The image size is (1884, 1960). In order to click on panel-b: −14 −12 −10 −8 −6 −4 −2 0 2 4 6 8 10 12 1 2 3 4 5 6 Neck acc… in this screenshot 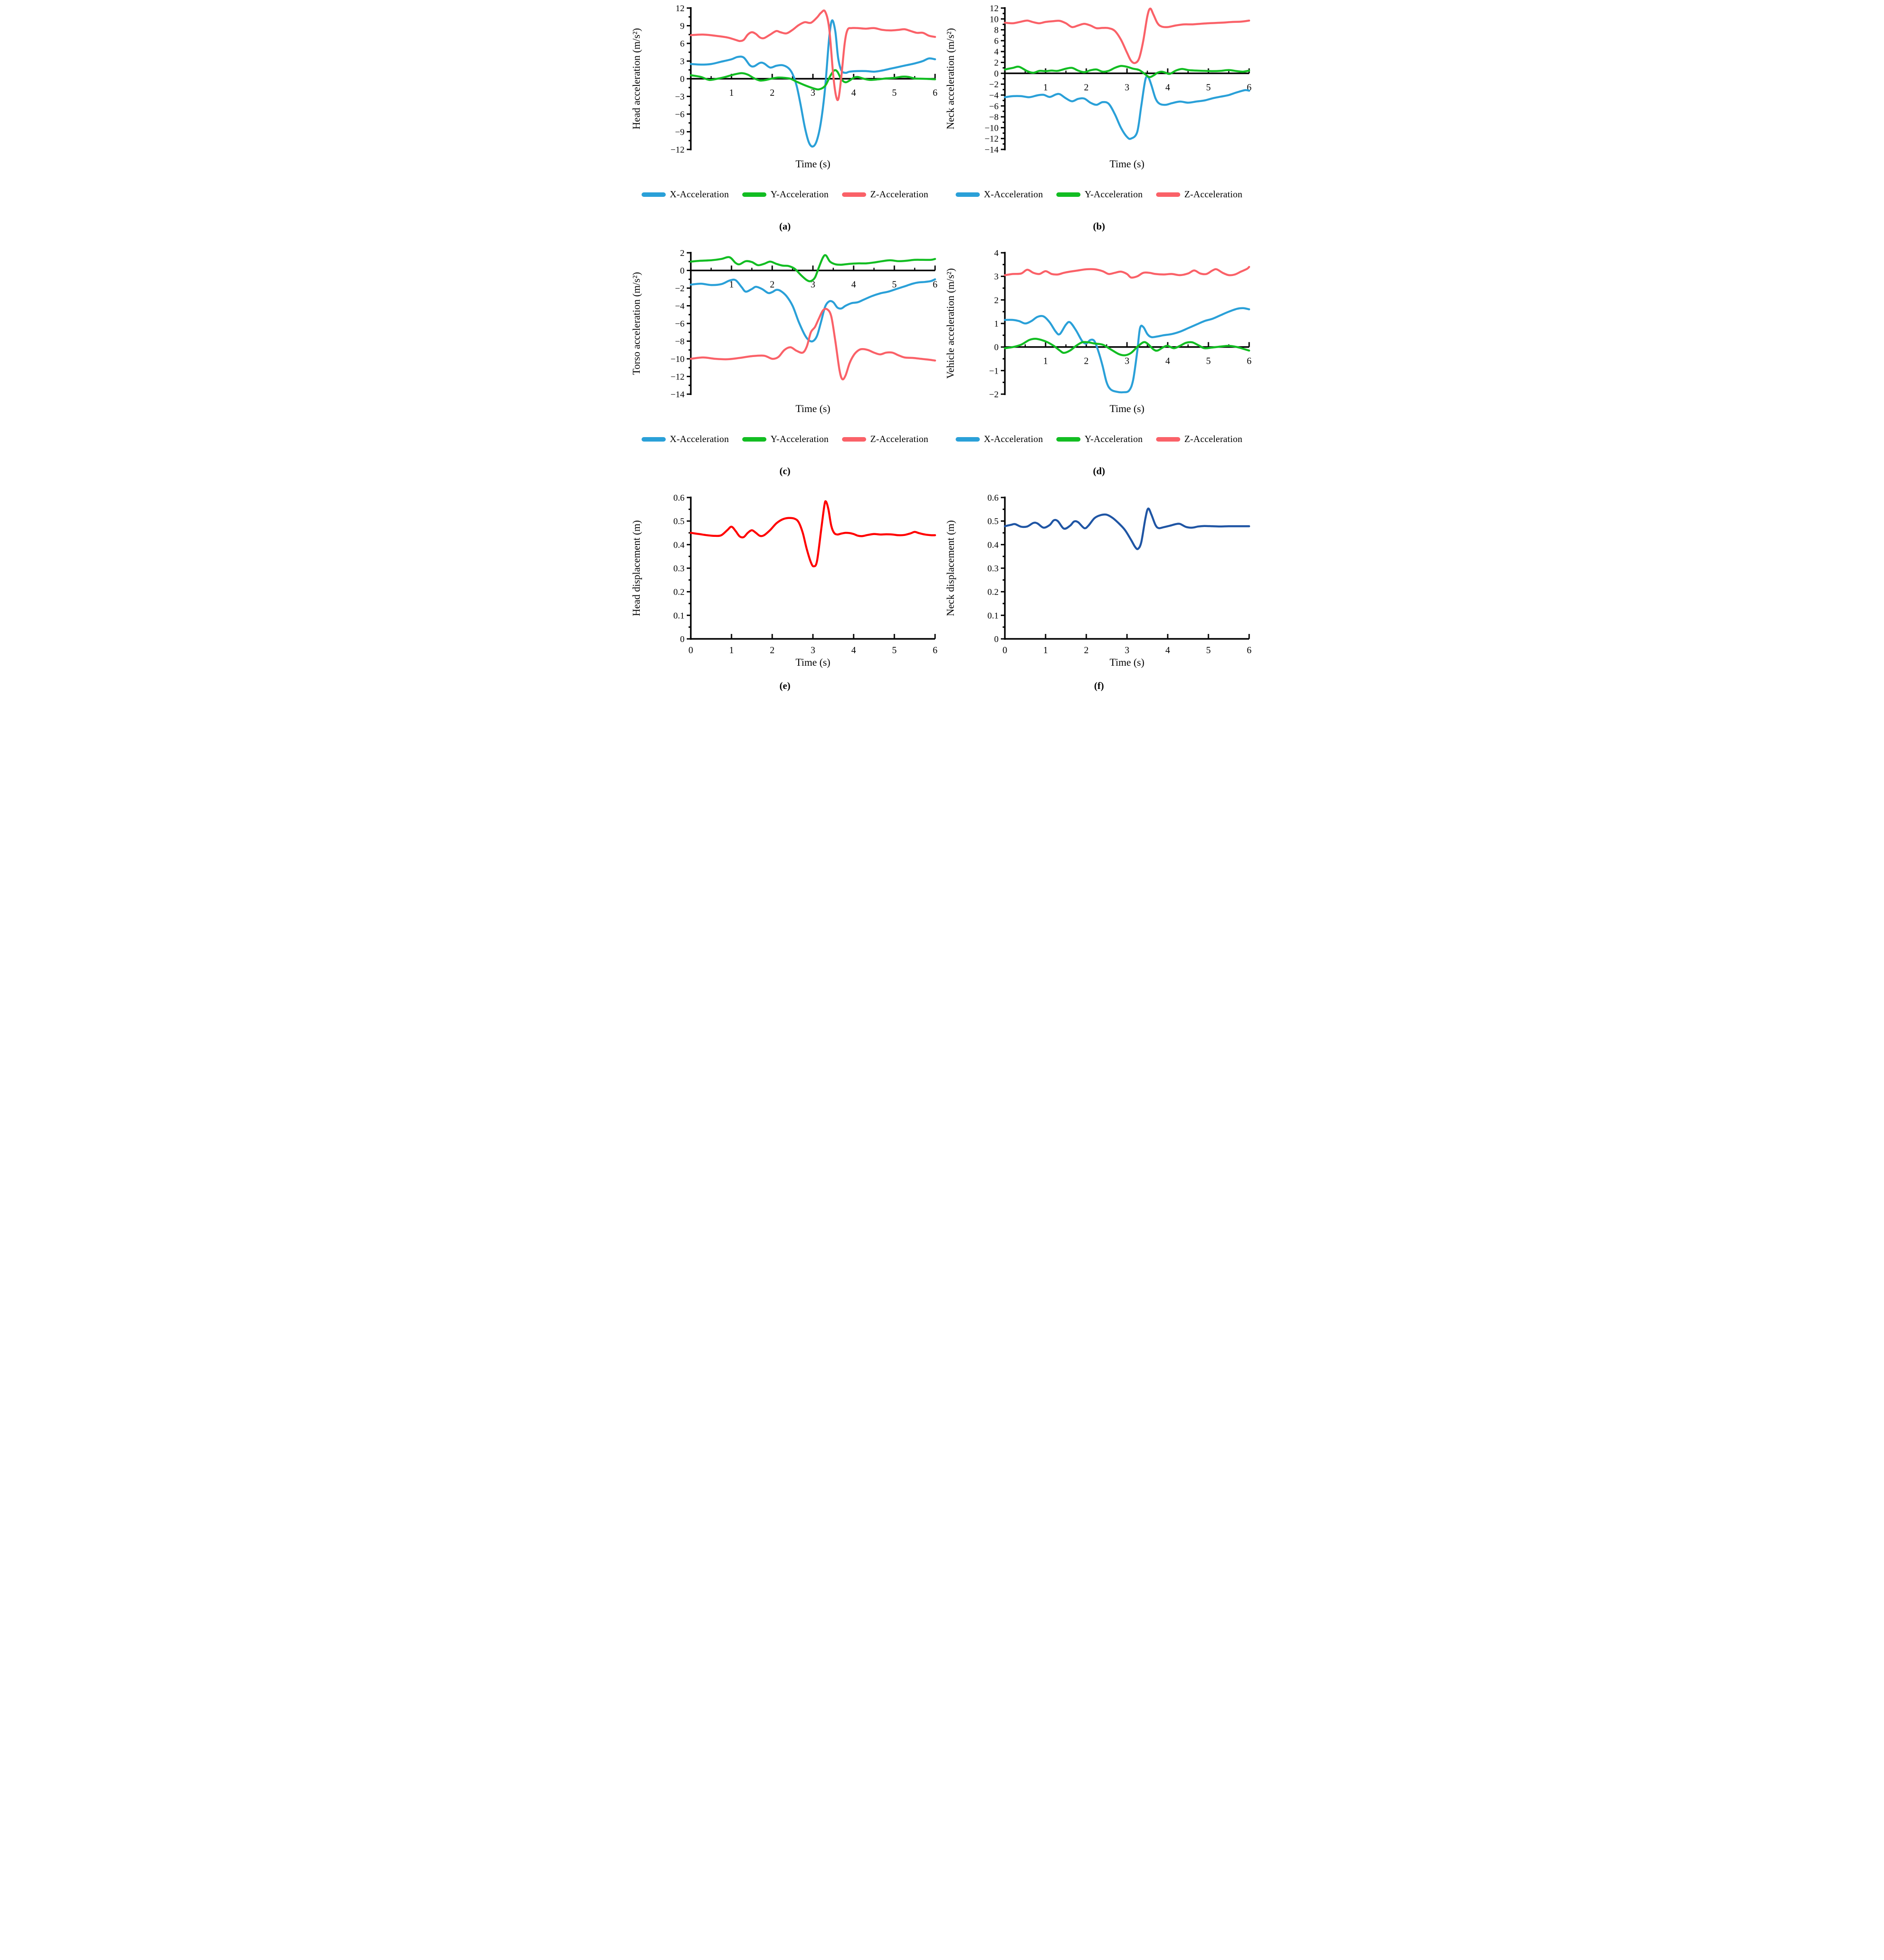, I will do `click(1099, 124)`.